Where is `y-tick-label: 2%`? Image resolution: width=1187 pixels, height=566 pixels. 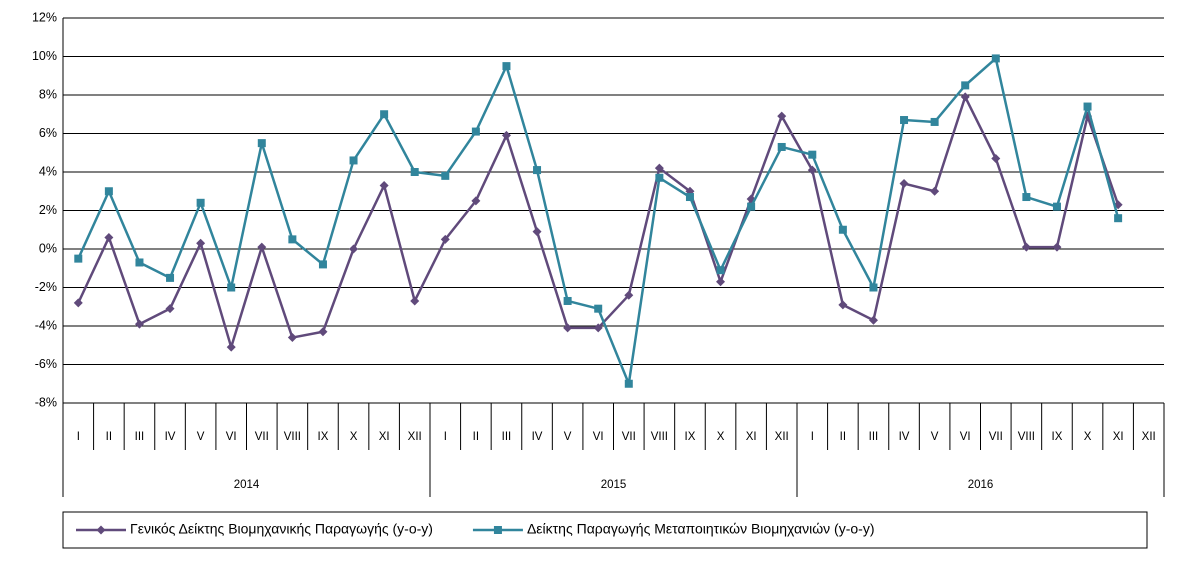
y-tick-label: 2% is located at coordinates (48, 210).